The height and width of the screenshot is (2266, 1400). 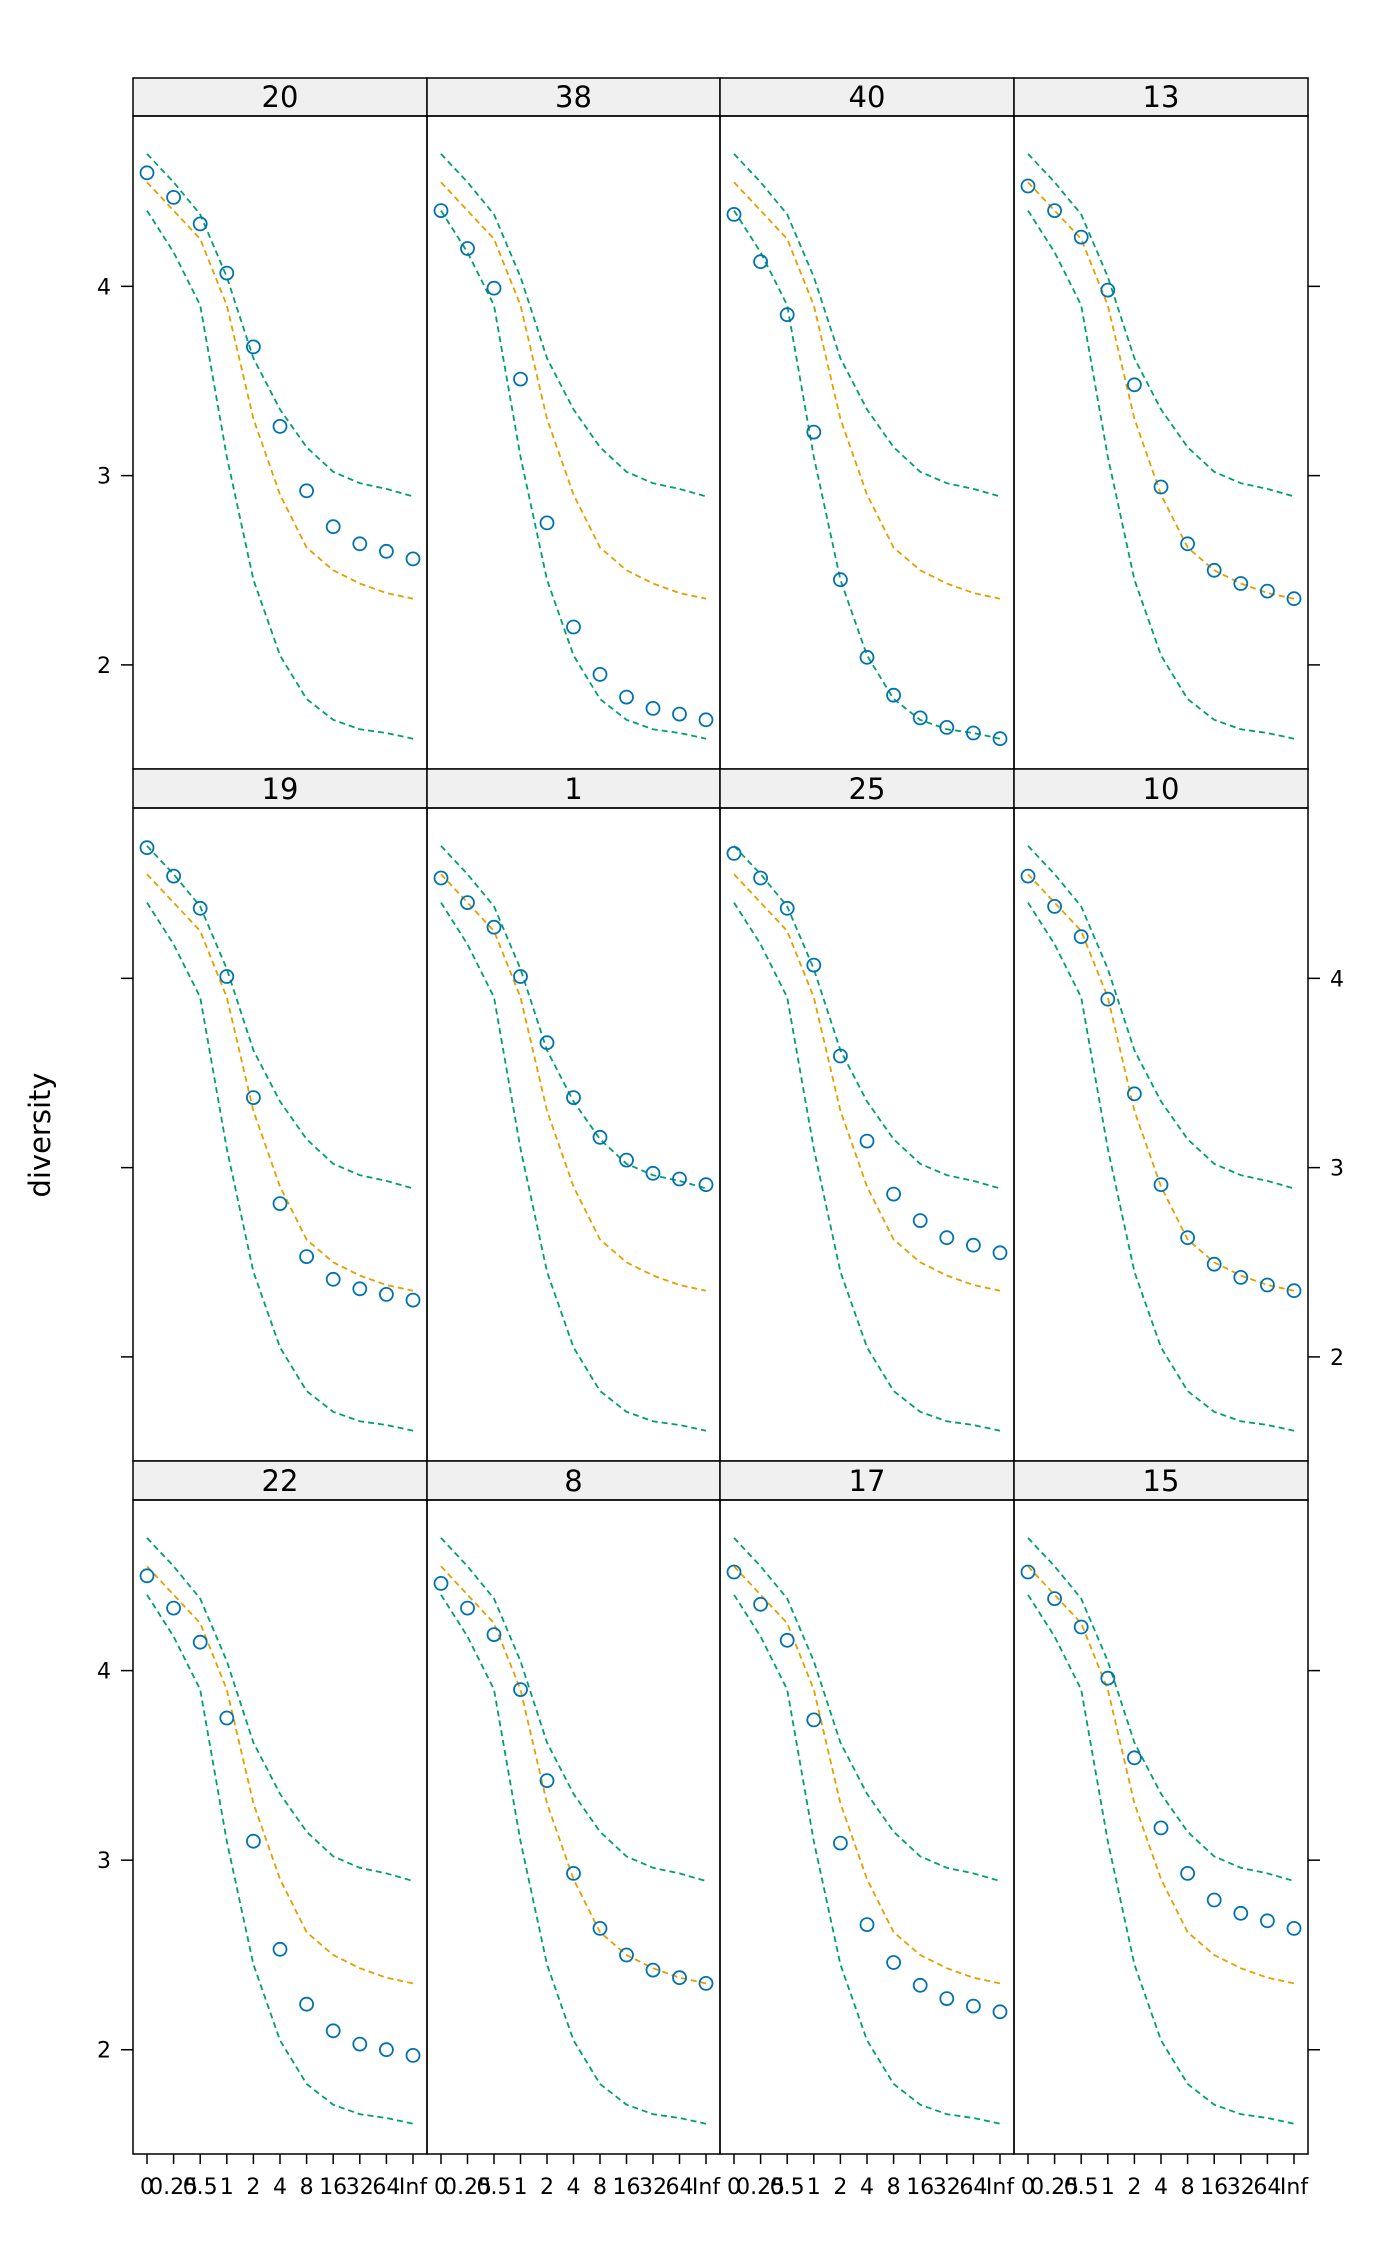 I want to click on panel-20: 20 2 3 4, so click(x=262, y=423).